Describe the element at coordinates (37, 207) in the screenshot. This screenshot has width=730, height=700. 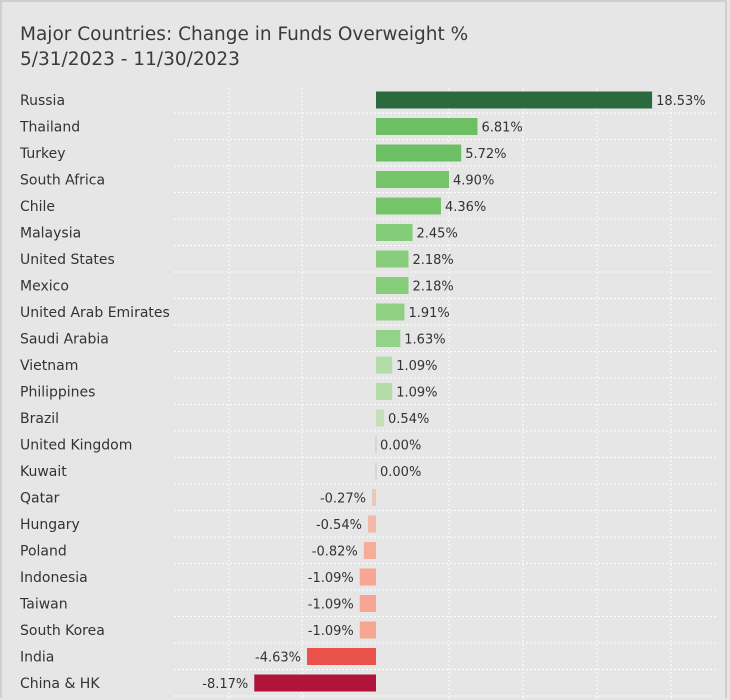
I see `category-label: Chile` at that location.